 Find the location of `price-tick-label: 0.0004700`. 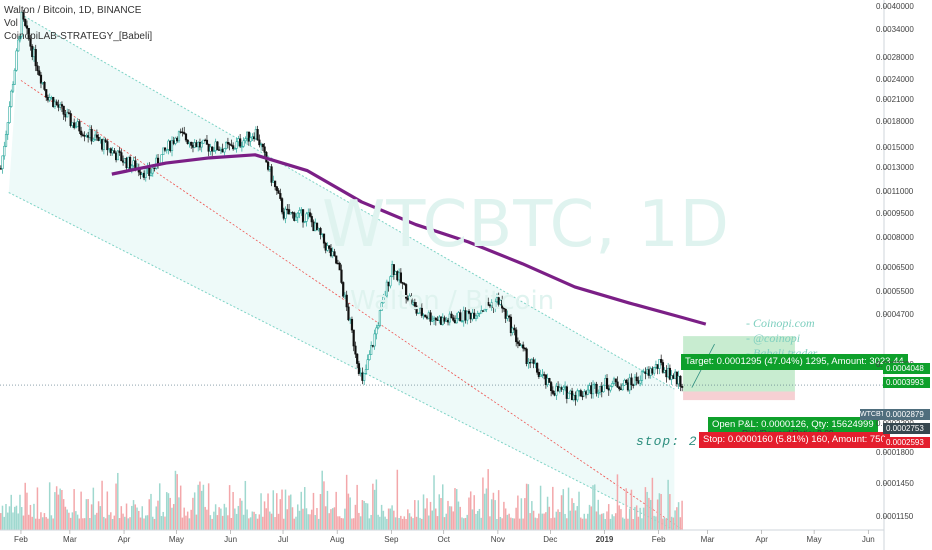

price-tick-label: 0.0004700 is located at coordinates (895, 314).